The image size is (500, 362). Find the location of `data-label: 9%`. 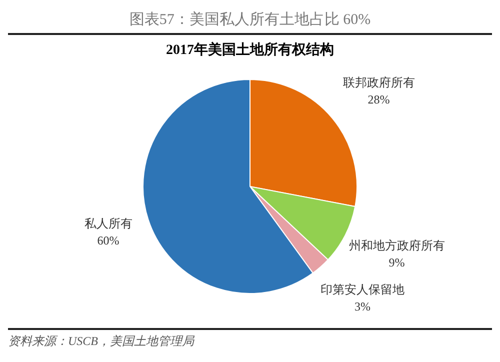

data-label: 9% is located at coordinates (396, 262).